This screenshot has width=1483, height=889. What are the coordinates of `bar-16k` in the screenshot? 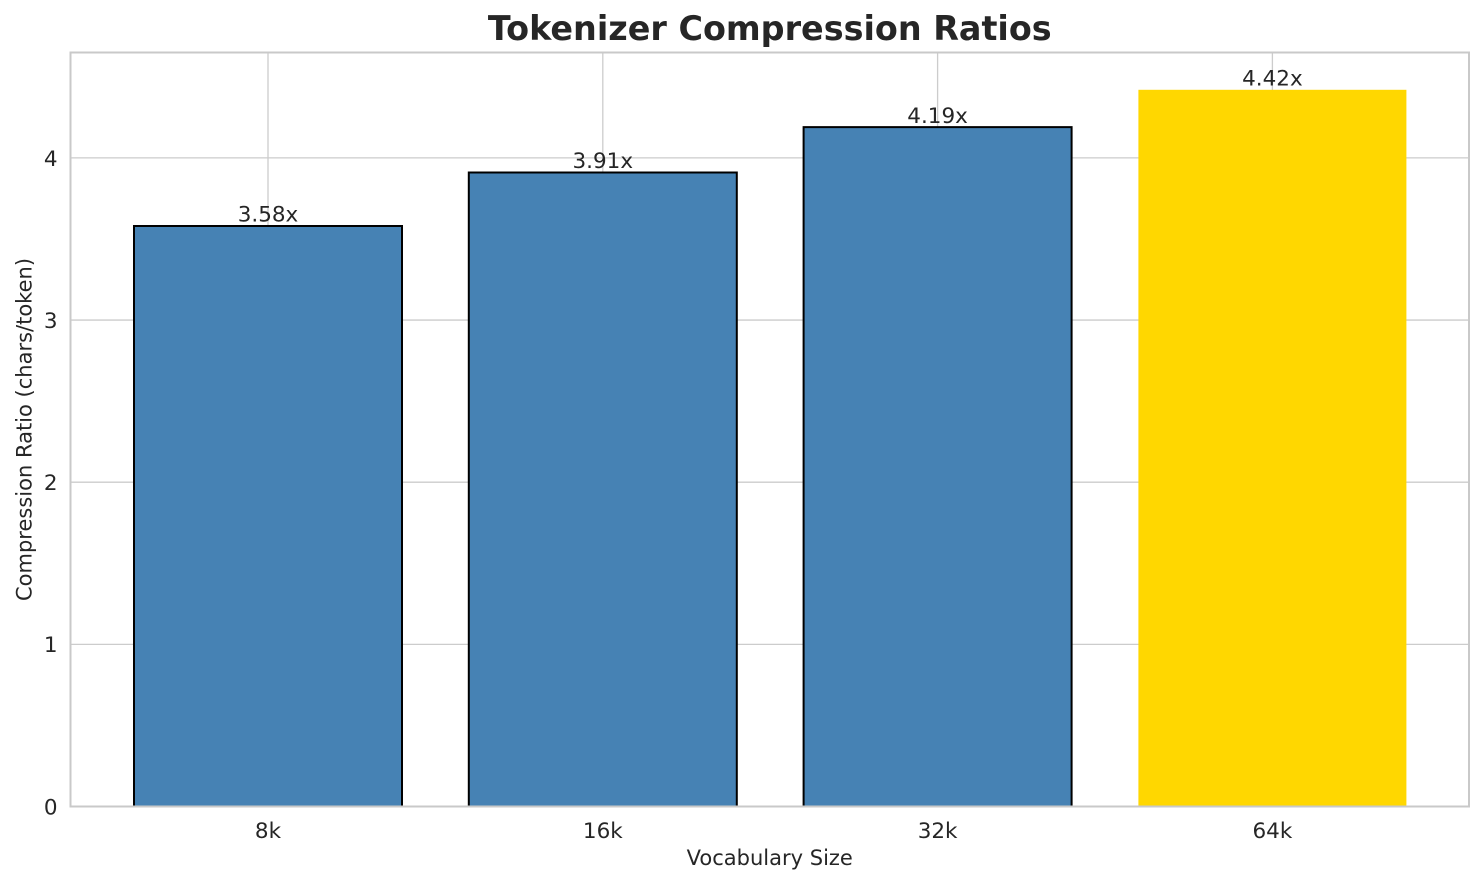 It's located at (602, 489).